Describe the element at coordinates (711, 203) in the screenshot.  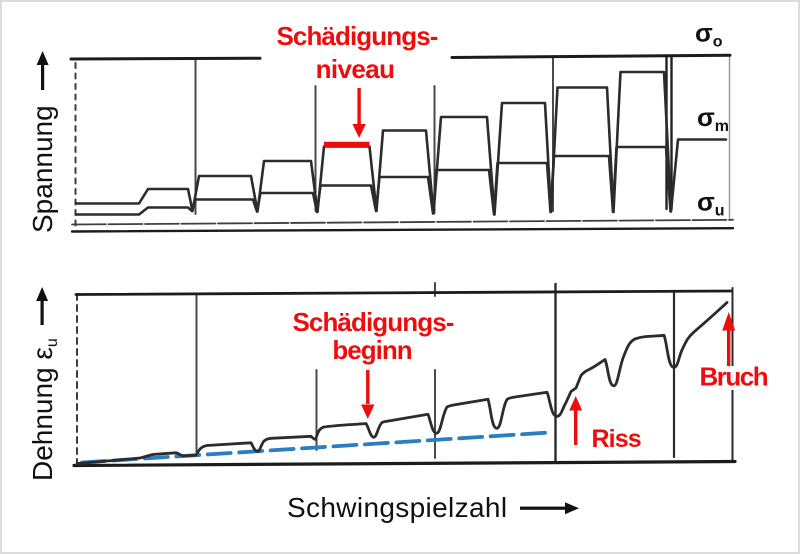
I see `svg-text: σu` at that location.